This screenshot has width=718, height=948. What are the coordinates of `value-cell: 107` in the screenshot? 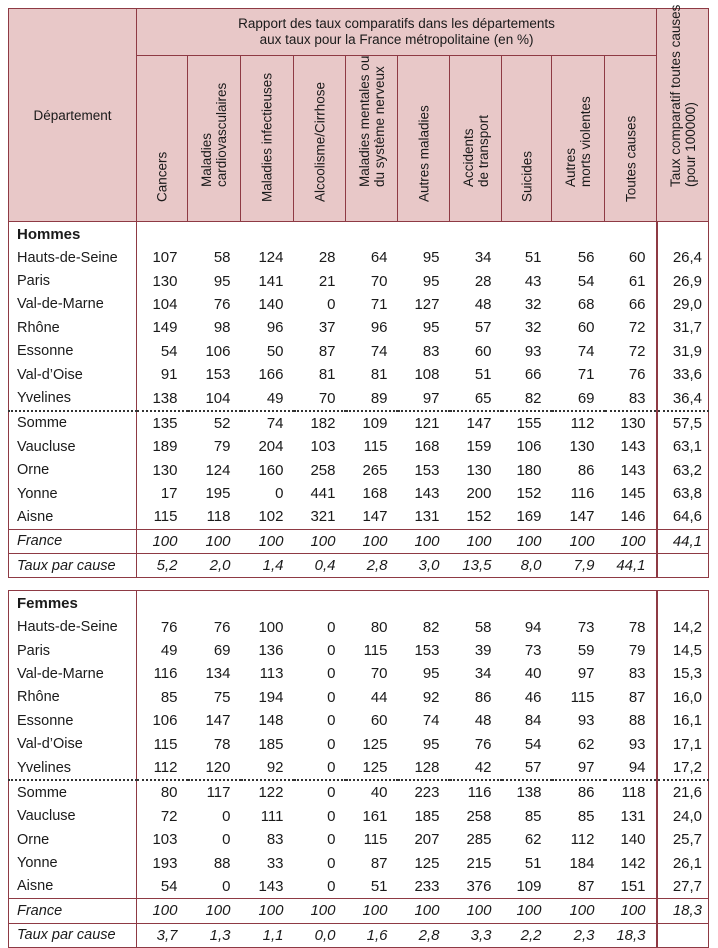 It's located at (165, 258).